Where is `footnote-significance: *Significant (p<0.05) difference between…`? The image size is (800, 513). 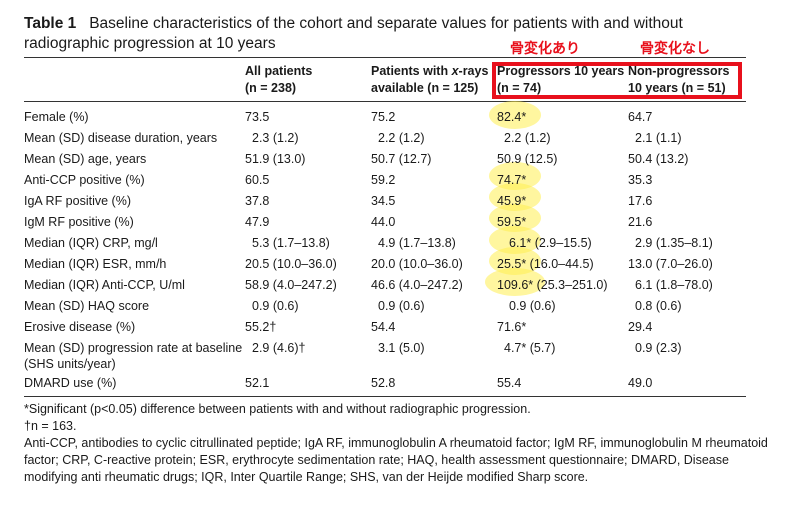 footnote-significance: *Significant (p<0.05) difference between… is located at coordinates (277, 409).